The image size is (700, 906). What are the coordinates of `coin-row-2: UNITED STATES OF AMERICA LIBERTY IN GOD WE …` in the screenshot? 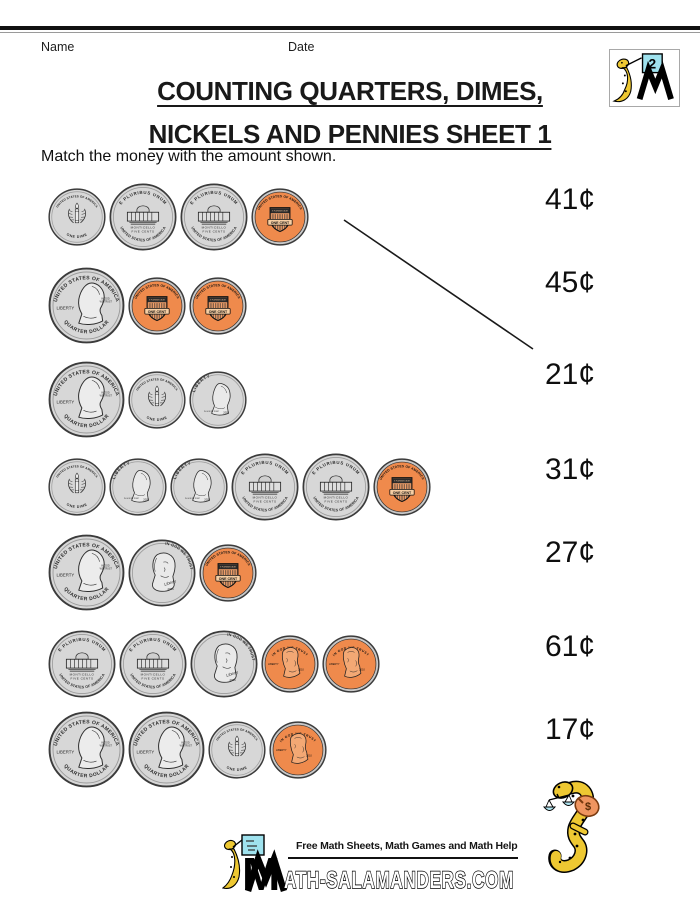 It's located at (147, 305).